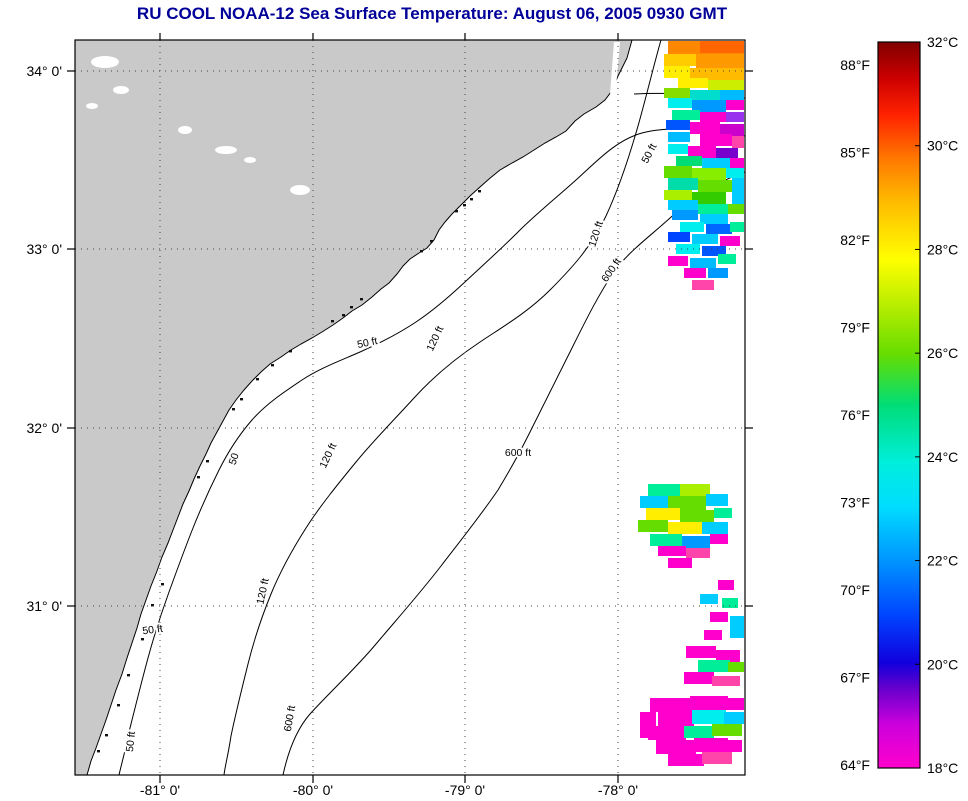 The height and width of the screenshot is (801, 968). What do you see at coordinates (855, 503) in the screenshot?
I see `colorbar-fahrenheit-label: 73°F` at bounding box center [855, 503].